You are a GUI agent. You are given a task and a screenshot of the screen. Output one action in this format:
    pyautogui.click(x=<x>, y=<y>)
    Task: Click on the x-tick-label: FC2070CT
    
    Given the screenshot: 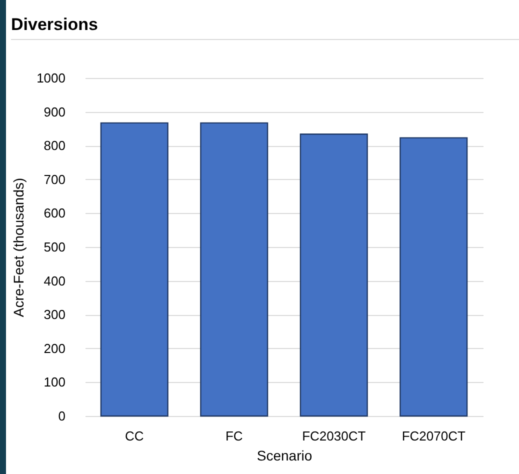 What is the action you would take?
    pyautogui.click(x=434, y=436)
    